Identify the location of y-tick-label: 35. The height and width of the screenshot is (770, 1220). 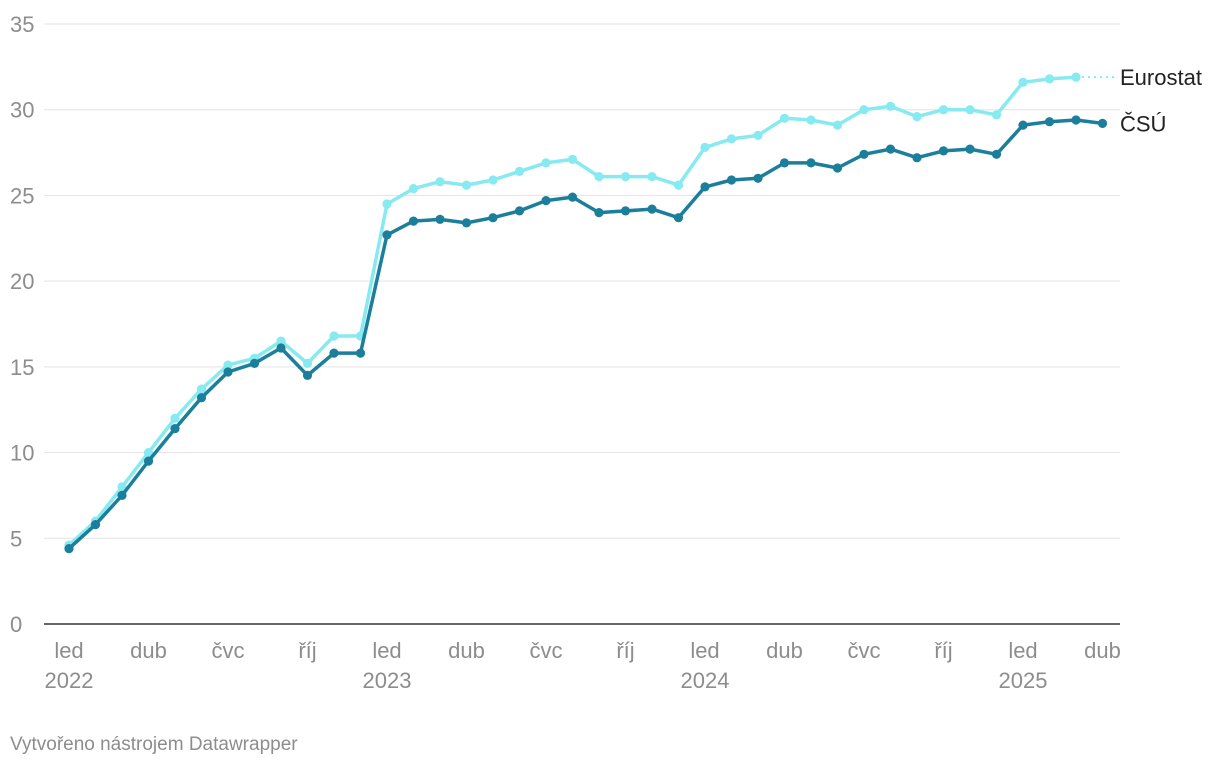
(22, 24).